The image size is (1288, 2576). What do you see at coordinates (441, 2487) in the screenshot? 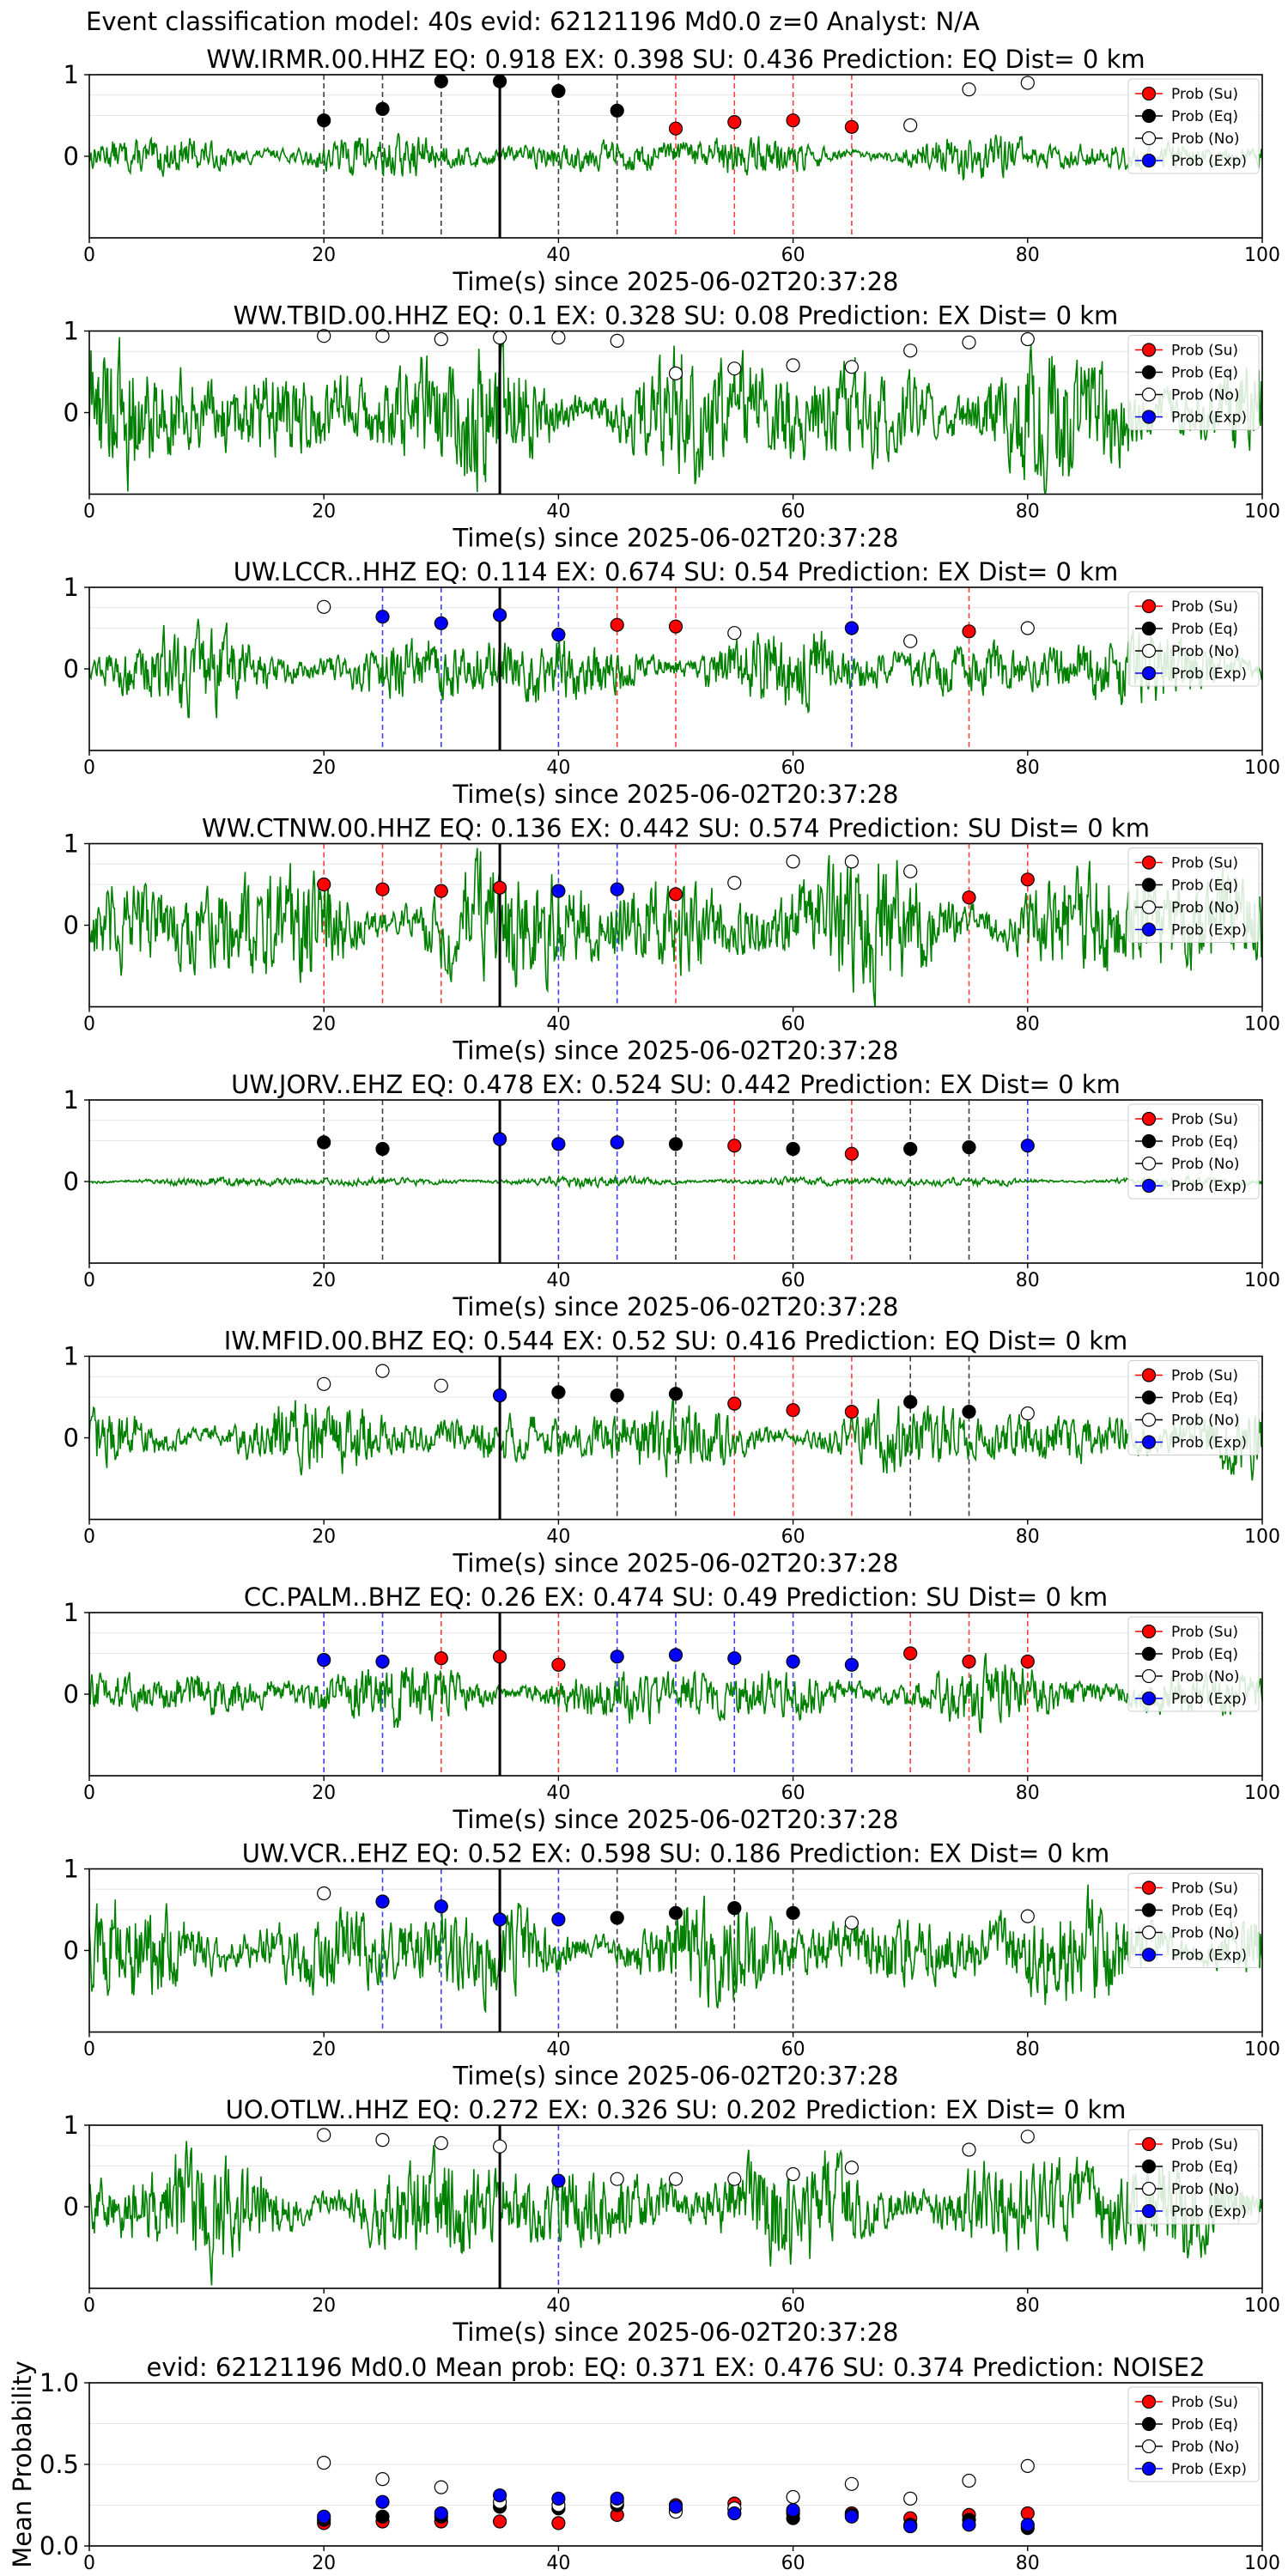
I see `mean-prob-marker-no` at bounding box center [441, 2487].